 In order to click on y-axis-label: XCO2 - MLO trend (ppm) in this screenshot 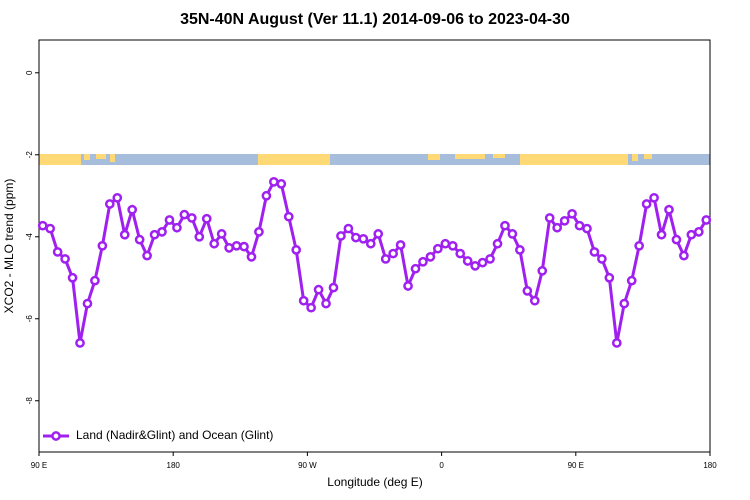, I will do `click(9, 246)`.